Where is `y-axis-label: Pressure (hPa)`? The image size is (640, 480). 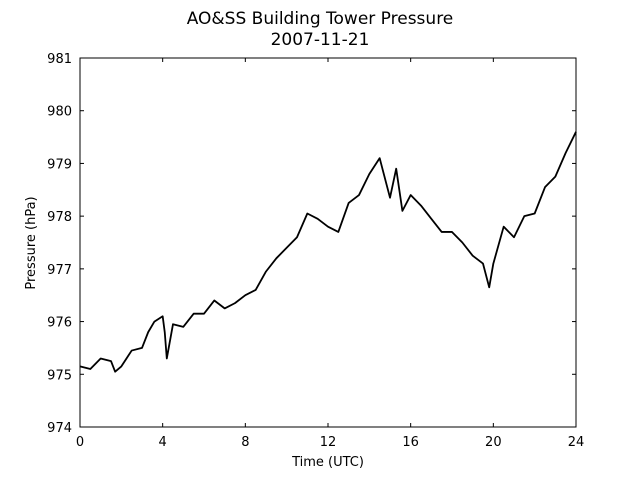
y-axis-label: Pressure (hPa) is located at coordinates (31, 242).